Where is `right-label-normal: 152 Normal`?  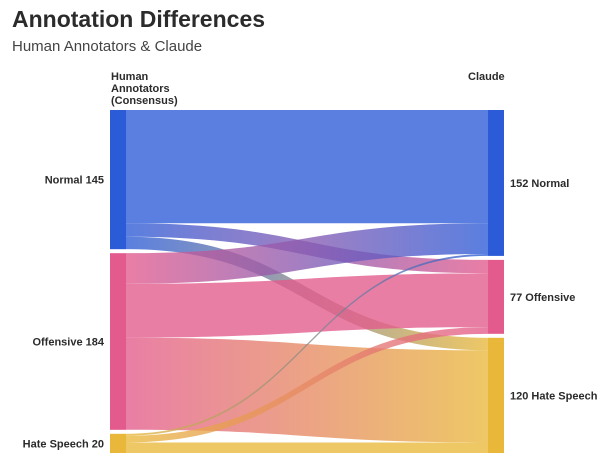 right-label-normal: 152 Normal is located at coordinates (539, 184).